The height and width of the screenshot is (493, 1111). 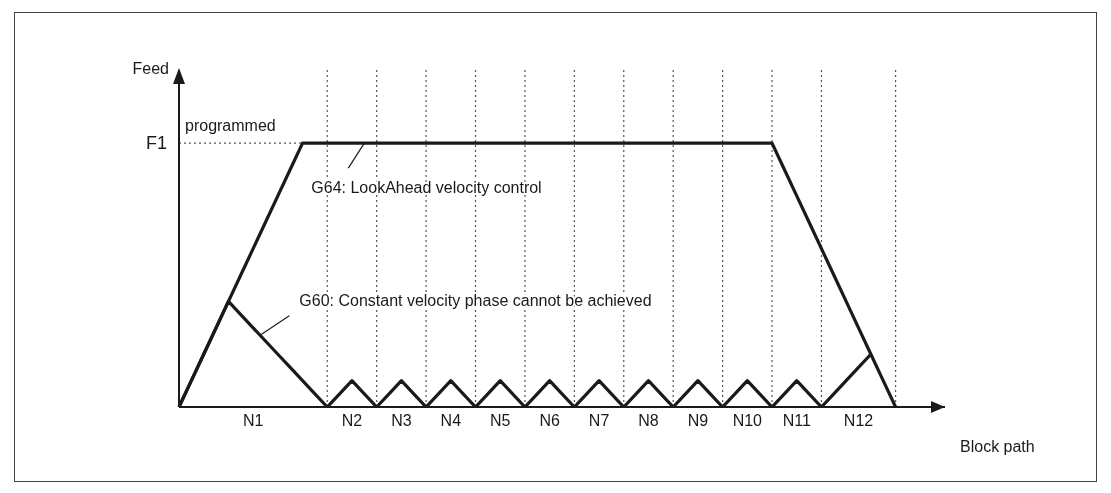 I want to click on x-tick-label: N5, so click(x=500, y=421).